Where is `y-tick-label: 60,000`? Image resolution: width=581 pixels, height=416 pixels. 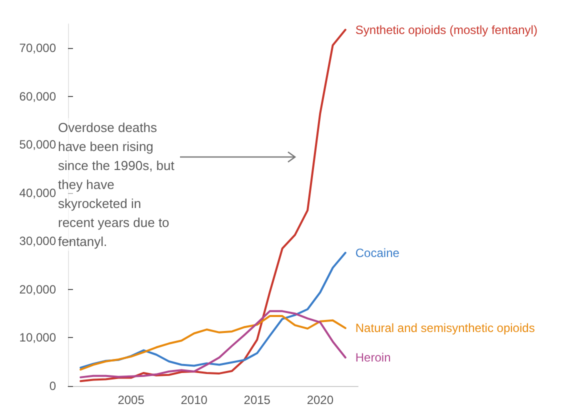
y-tick-label: 60,000 is located at coordinates (37, 96).